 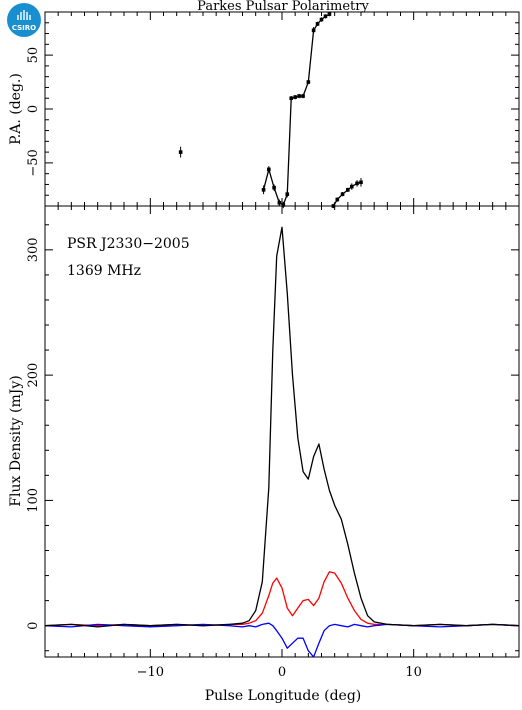 I want to click on profile-xlabel: Pulse Longitude (deg), so click(x=283, y=696).